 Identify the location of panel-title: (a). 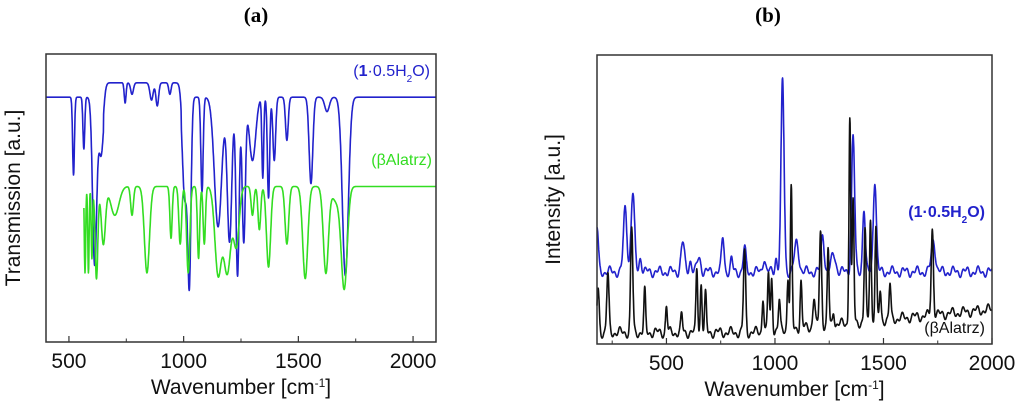
(256, 15).